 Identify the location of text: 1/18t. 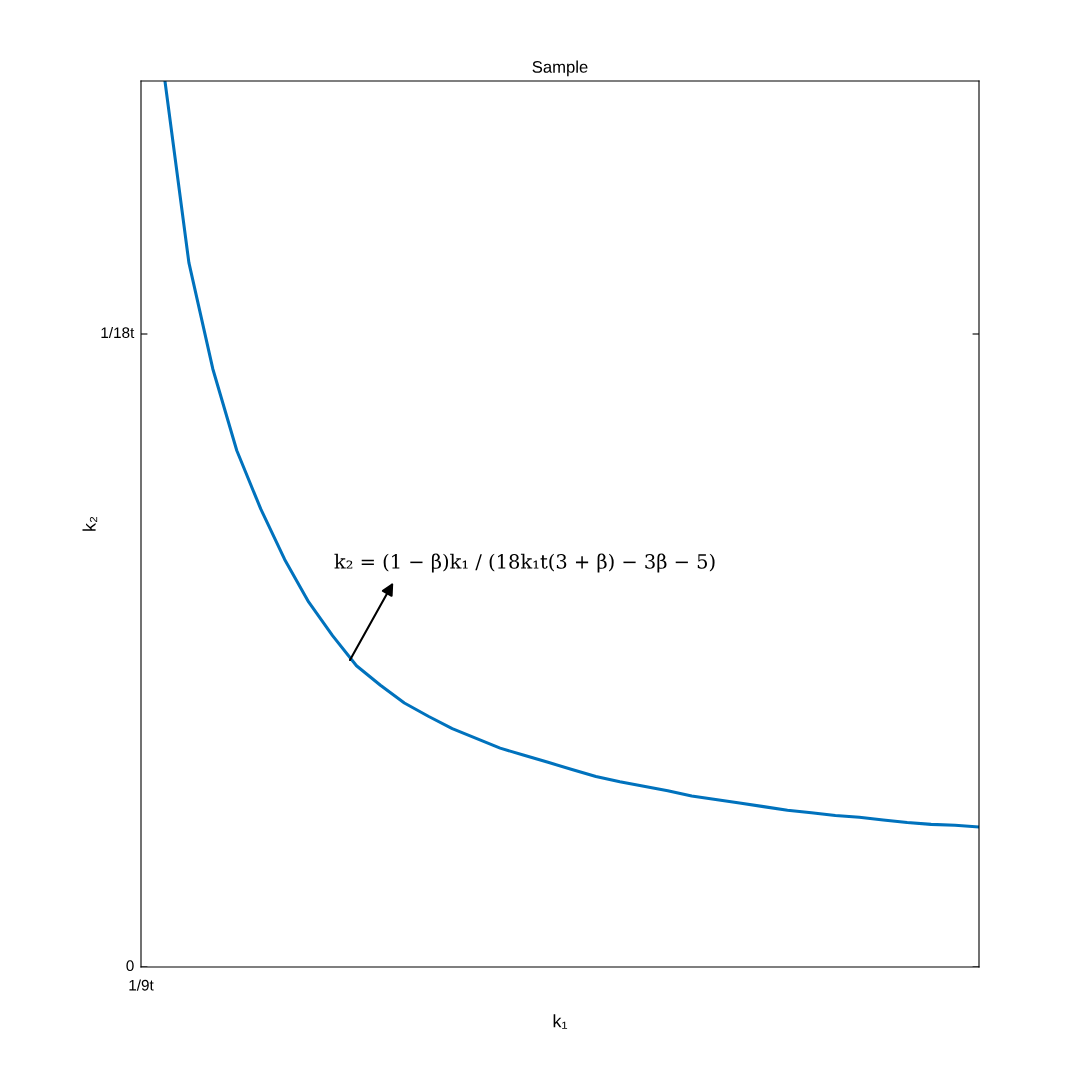
(118, 332).